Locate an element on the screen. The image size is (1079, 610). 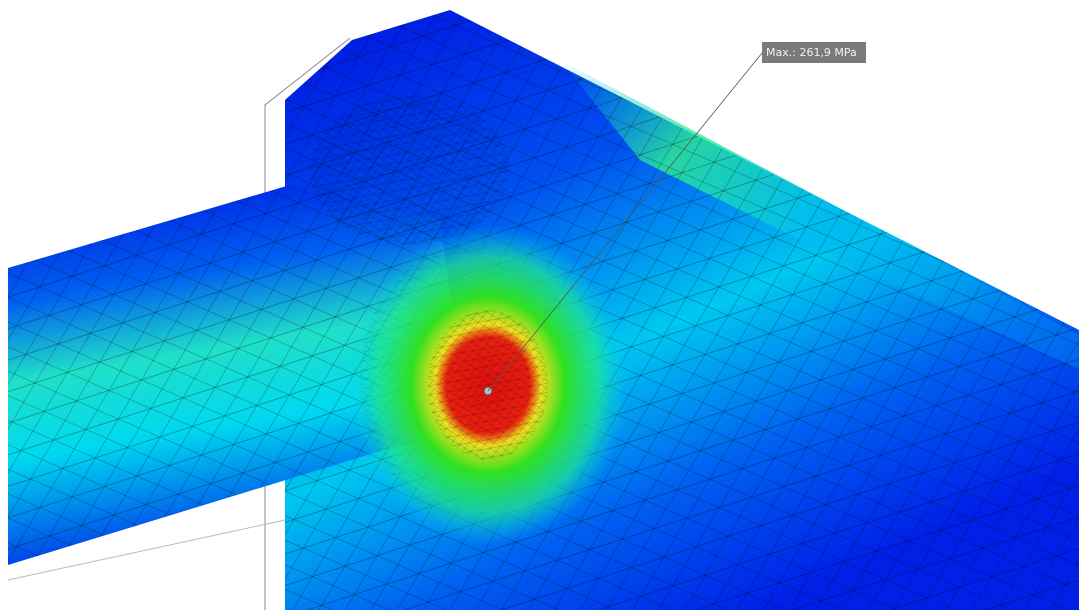
max-label: Max.: 261,9 MPa is located at coordinates (811, 52).